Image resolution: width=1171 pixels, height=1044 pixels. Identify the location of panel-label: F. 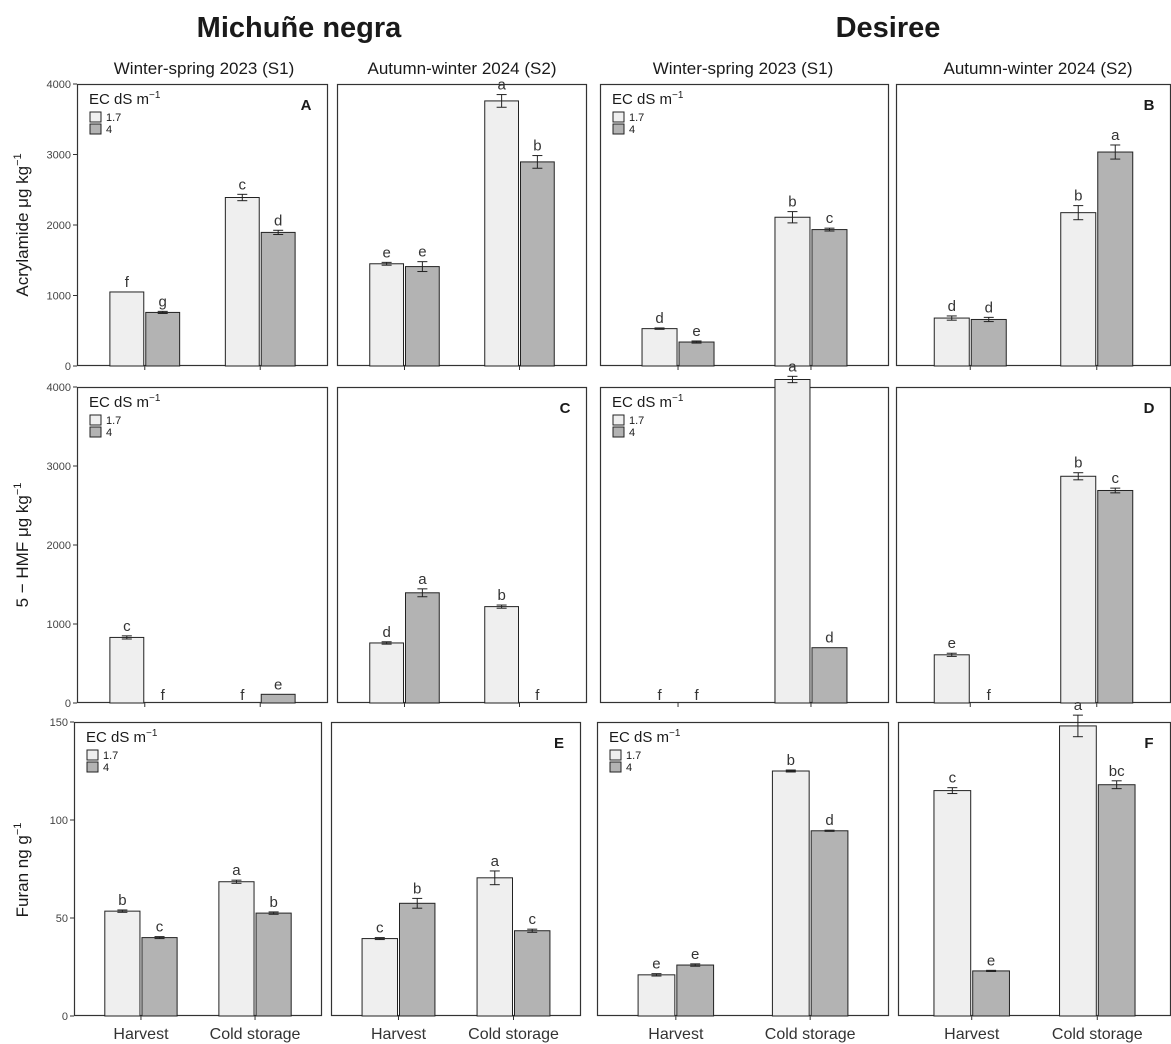
(1148, 743).